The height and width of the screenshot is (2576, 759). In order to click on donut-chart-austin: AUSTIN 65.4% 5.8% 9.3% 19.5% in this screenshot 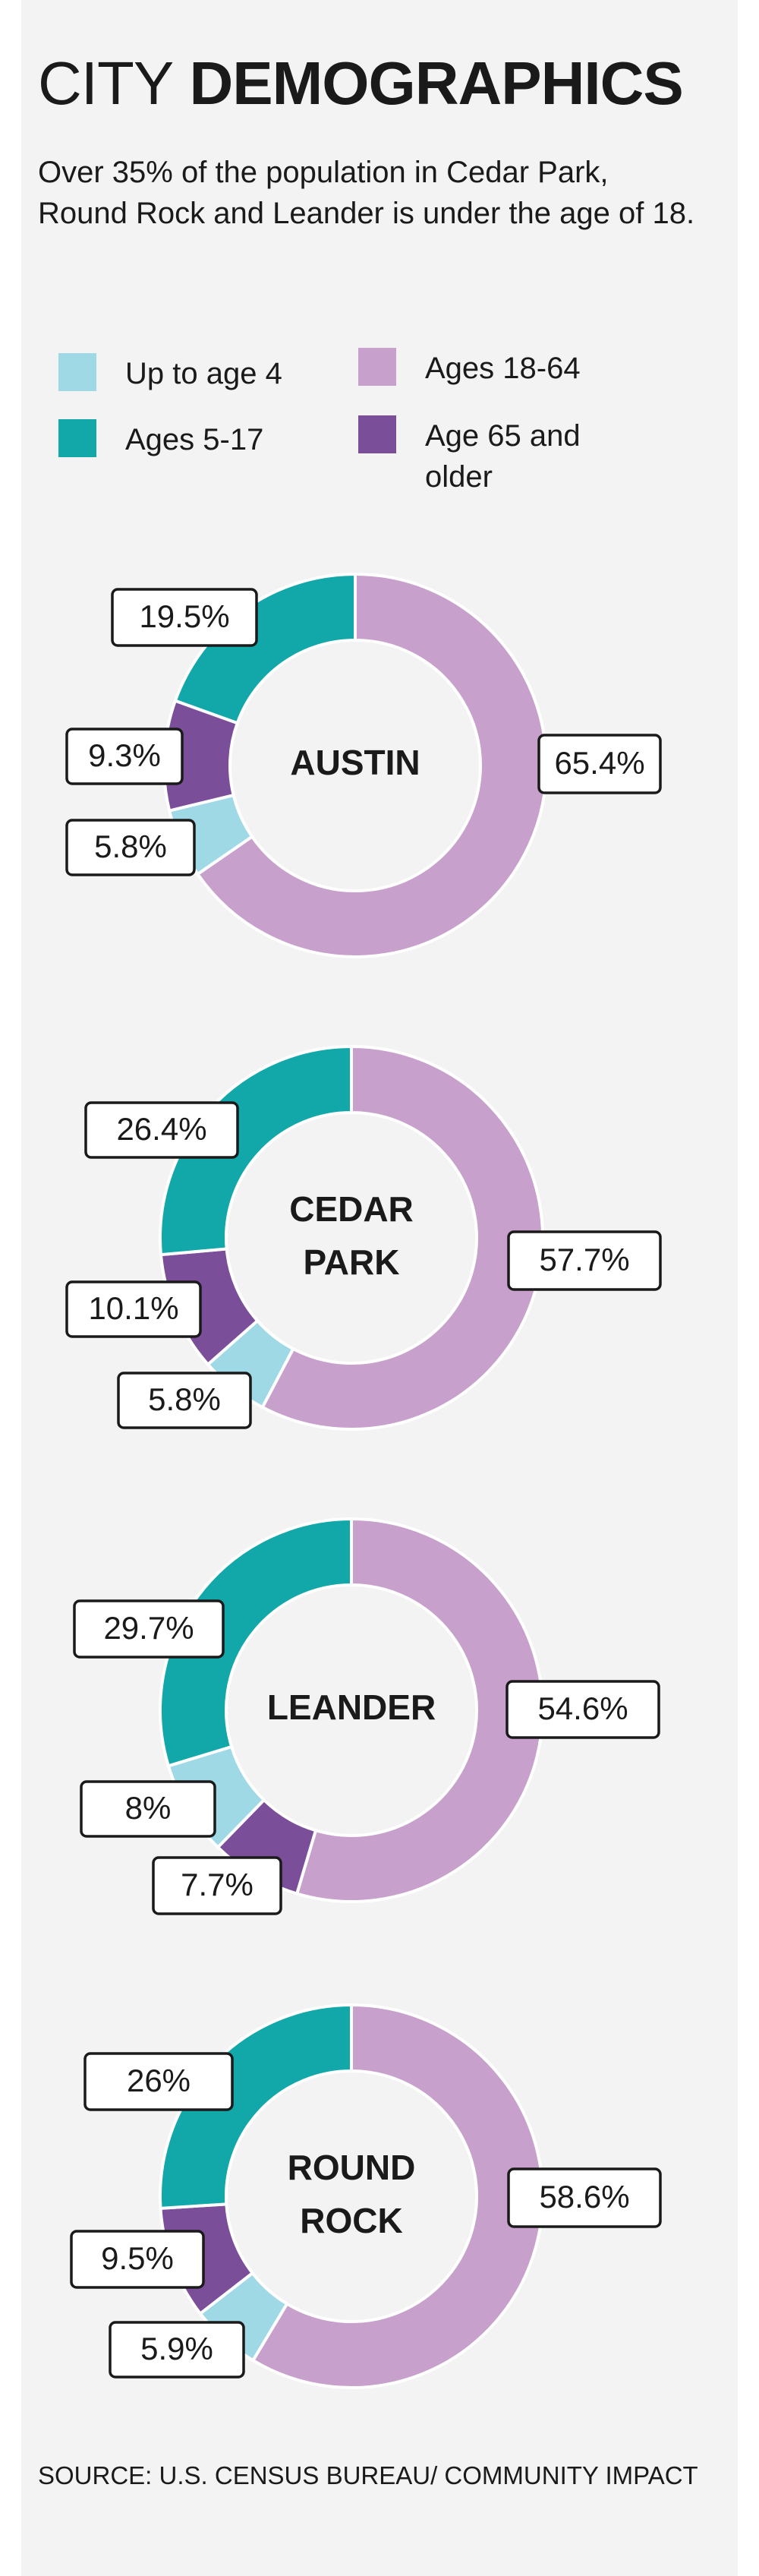, I will do `click(363, 765)`.